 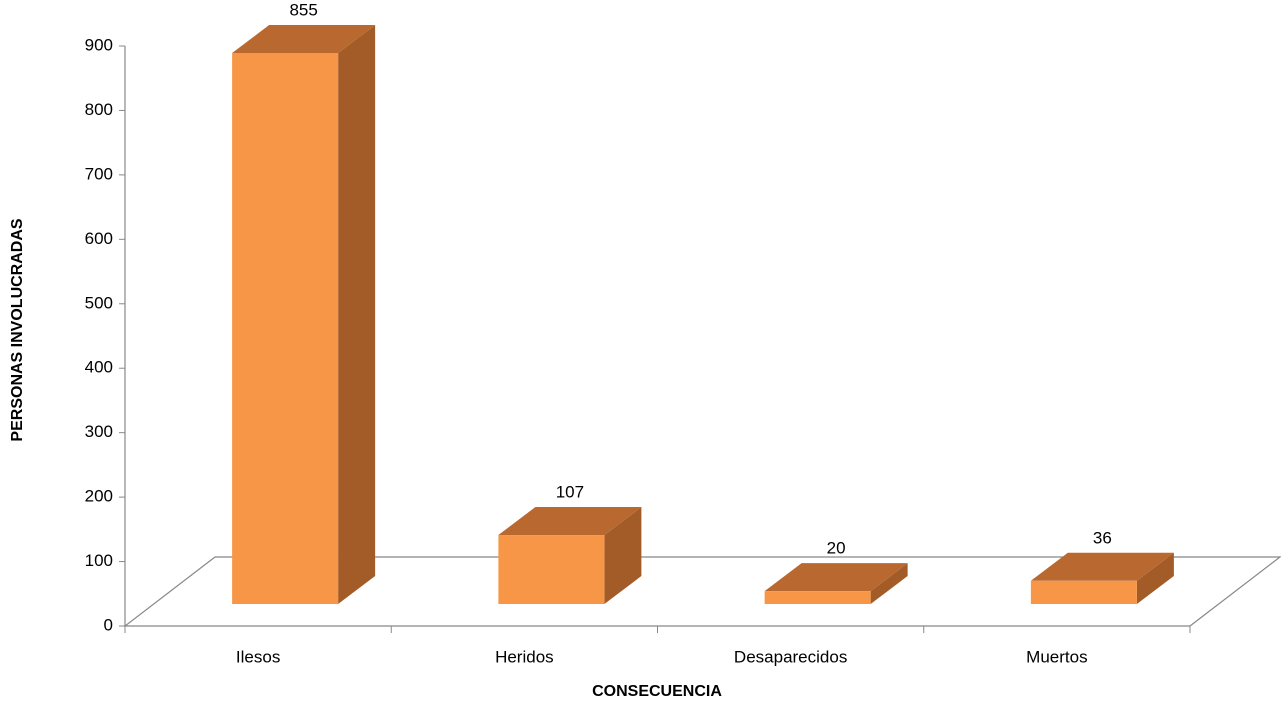 I want to click on y-tick-label: 400, so click(x=99, y=367).